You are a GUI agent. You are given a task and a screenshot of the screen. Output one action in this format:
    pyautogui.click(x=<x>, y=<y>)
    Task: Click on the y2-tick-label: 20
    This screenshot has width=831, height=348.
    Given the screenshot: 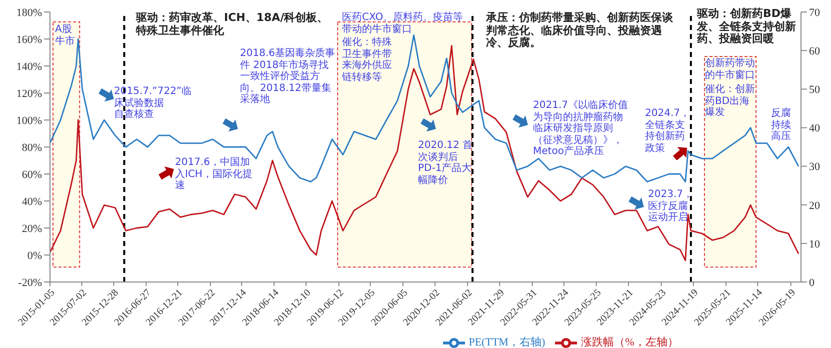 What is the action you would take?
    pyautogui.click(x=814, y=206)
    